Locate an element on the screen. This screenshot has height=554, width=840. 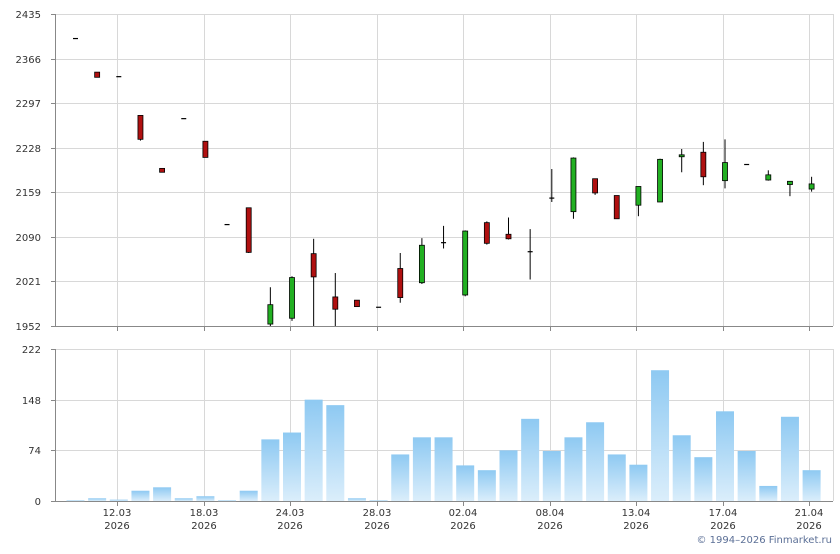
x-tick-date: 24.03 is located at coordinates (290, 513).